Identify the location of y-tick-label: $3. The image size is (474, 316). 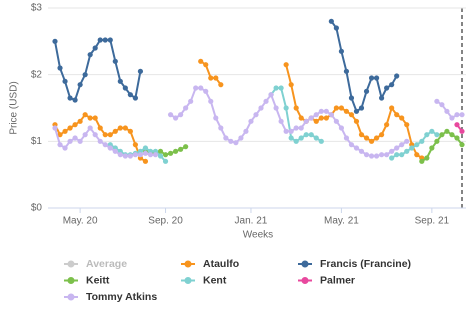
(37, 8).